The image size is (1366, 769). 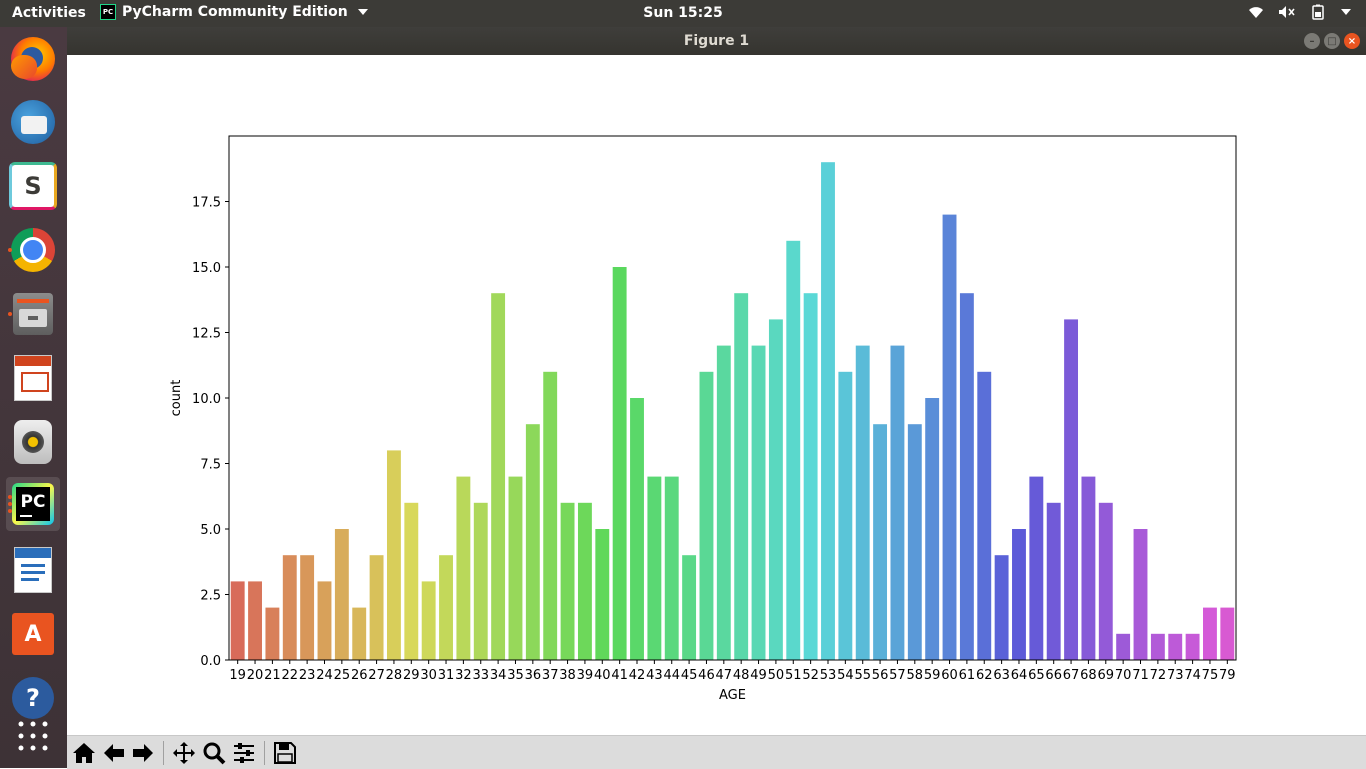 What do you see at coordinates (244, 753) in the screenshot?
I see `configure-subplots-button` at bounding box center [244, 753].